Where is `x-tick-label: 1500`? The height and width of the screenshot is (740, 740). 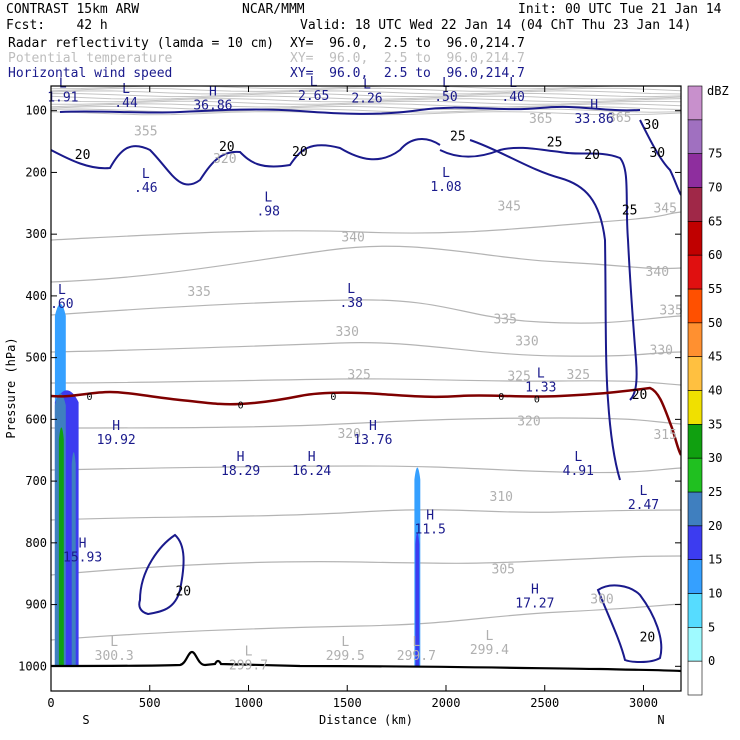
x-tick-label: 1500 is located at coordinates (347, 703).